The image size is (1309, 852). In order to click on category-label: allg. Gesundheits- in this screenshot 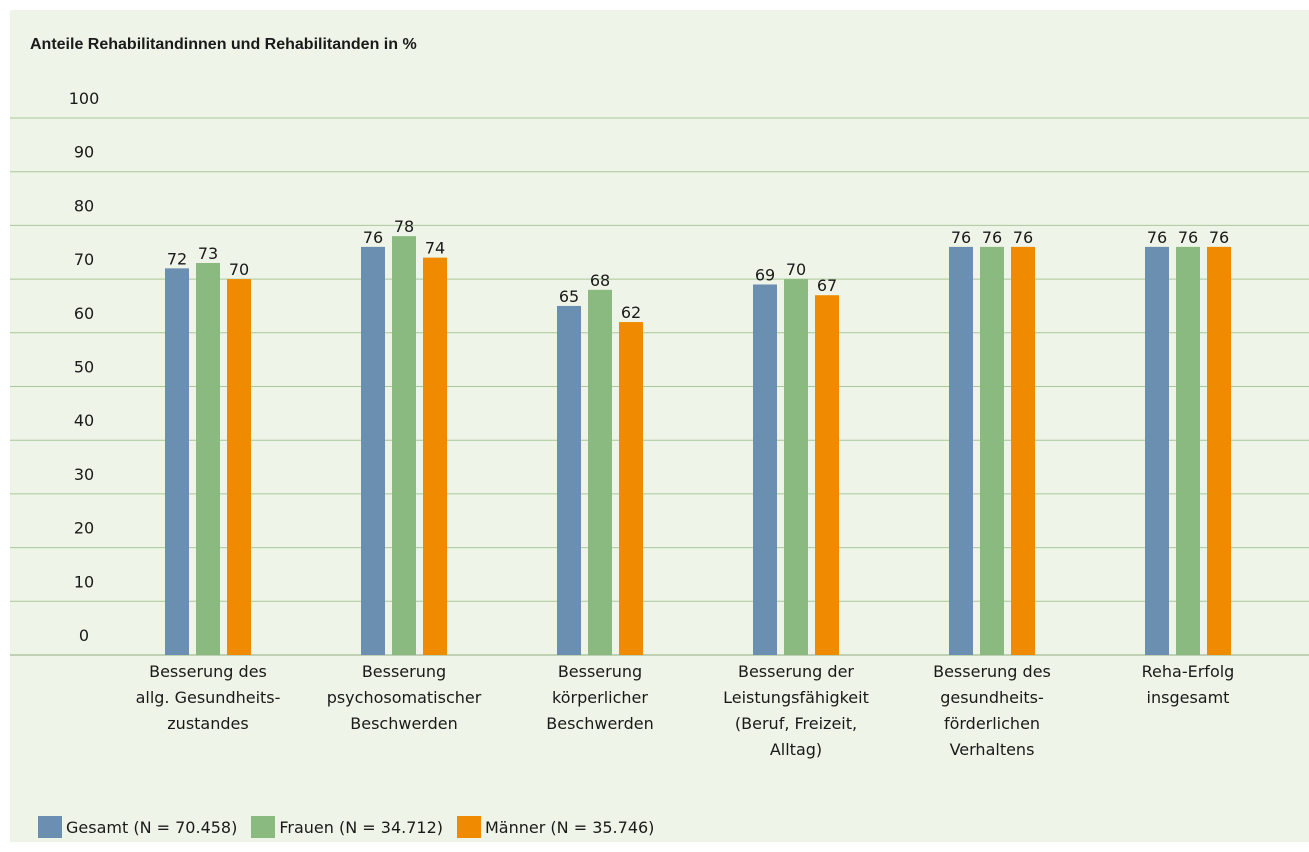, I will do `click(208, 697)`.